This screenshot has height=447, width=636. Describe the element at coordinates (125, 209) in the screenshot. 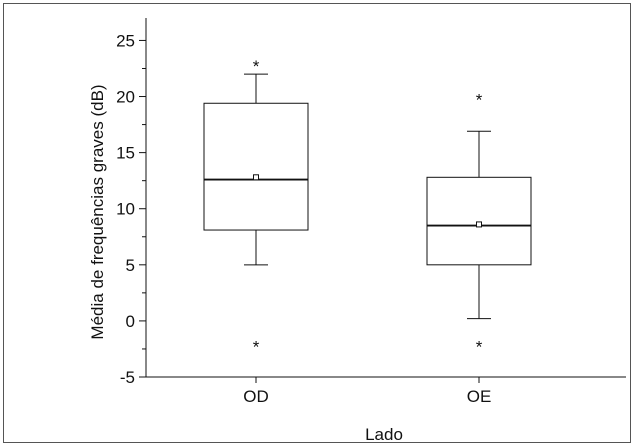

I see `y-tick-label: 10` at that location.